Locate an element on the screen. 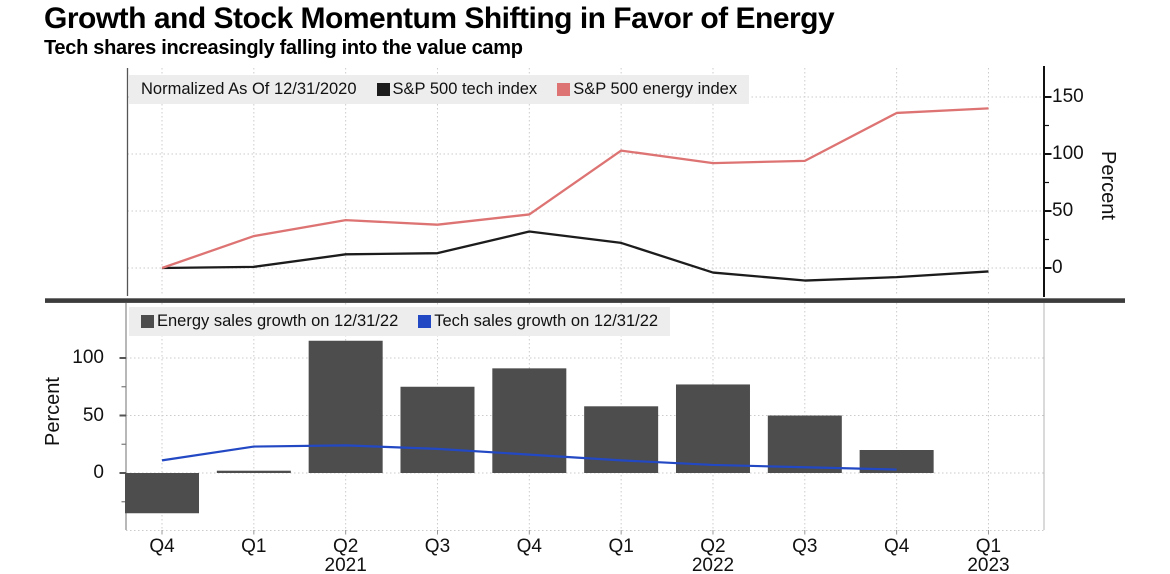 This screenshot has height=574, width=1170. energy-sales-swatch is located at coordinates (147, 321).